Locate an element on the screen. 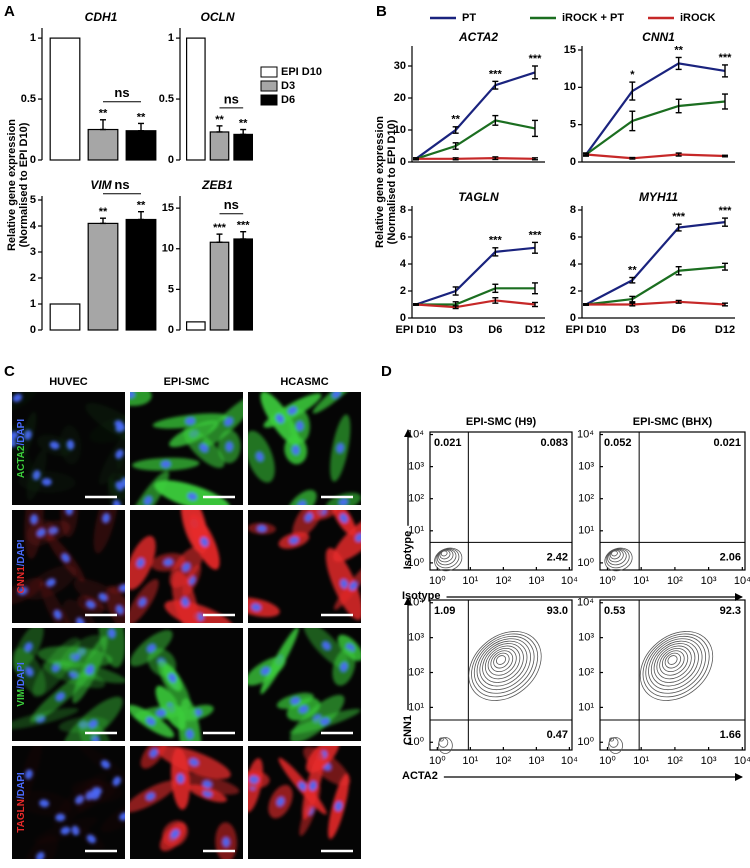 The height and width of the screenshot is (868, 750). legend-label: D6 is located at coordinates (288, 100).